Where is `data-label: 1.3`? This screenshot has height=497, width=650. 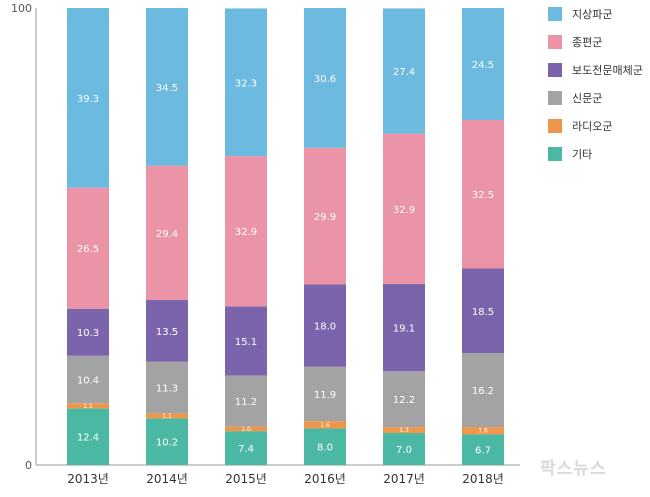 data-label: 1.3 is located at coordinates (404, 430).